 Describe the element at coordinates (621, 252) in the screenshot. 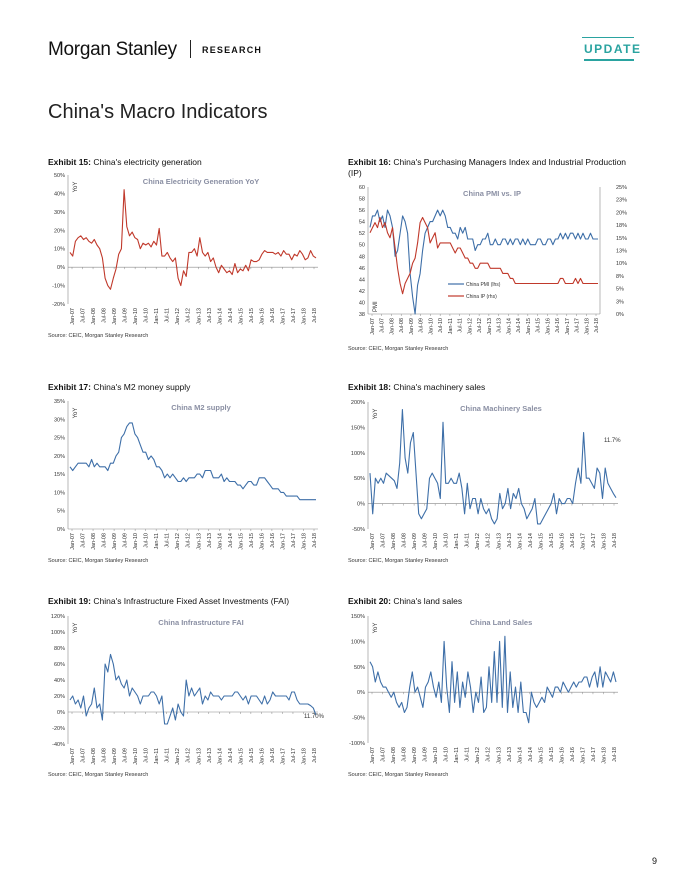

I see `y2-tick-label: 13%` at that location.